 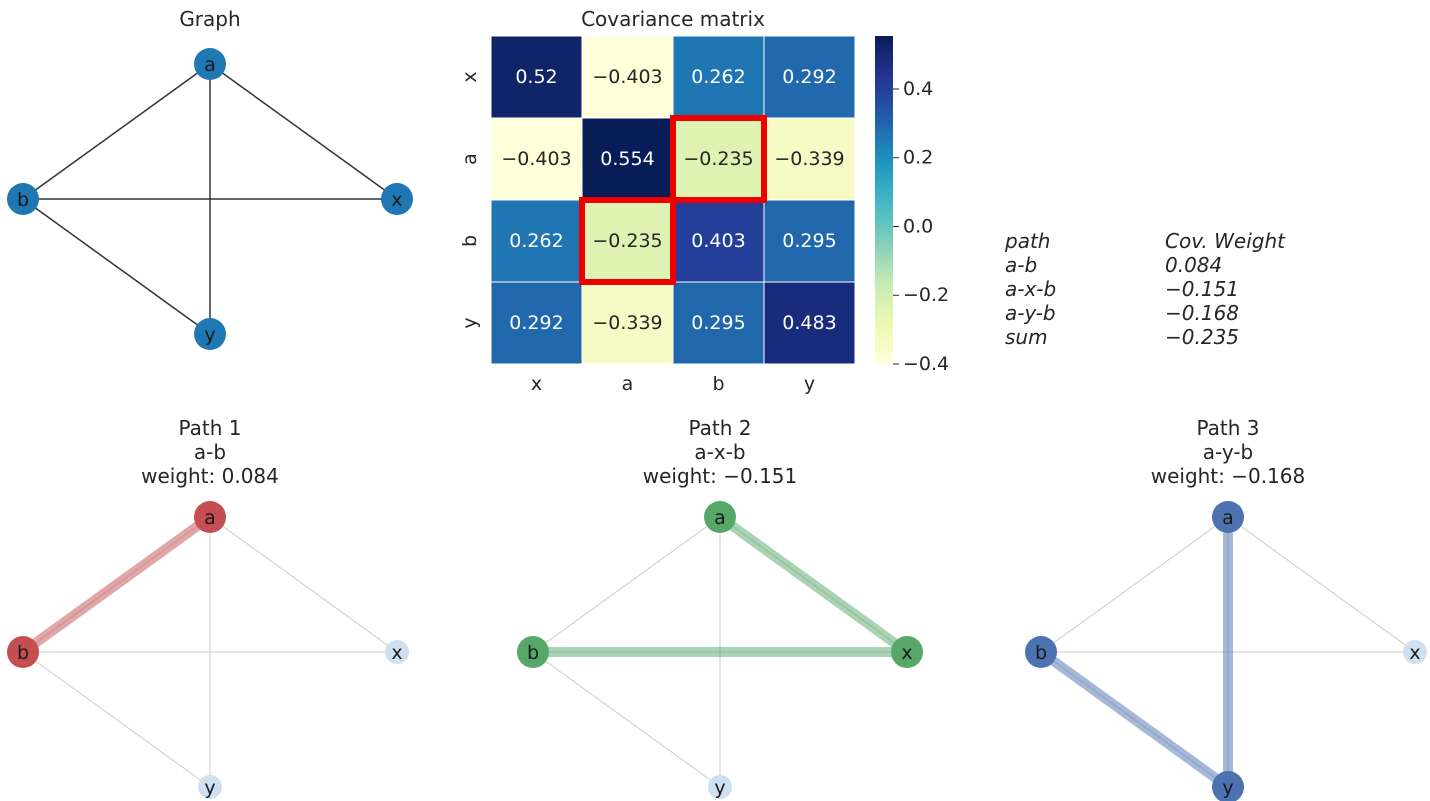 What do you see at coordinates (470, 76) in the screenshot?
I see `row-tick-label: x` at bounding box center [470, 76].